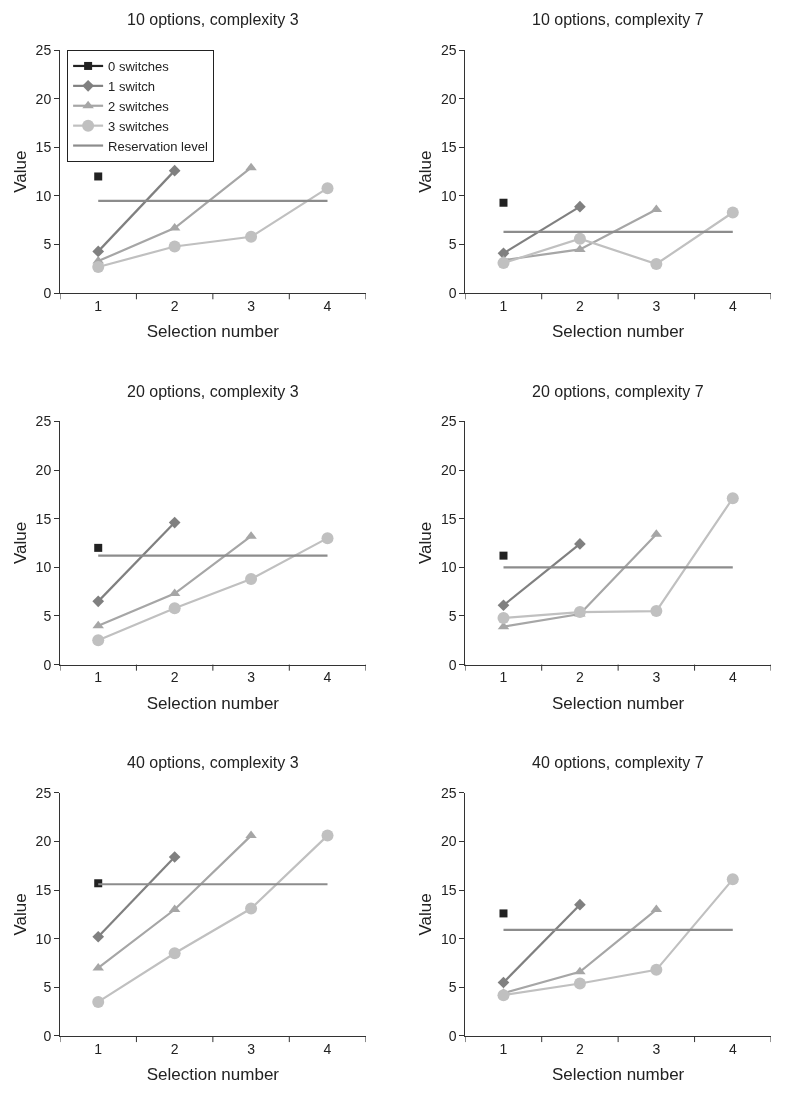  I want to click on legend-label: 2 switches, so click(139, 106).